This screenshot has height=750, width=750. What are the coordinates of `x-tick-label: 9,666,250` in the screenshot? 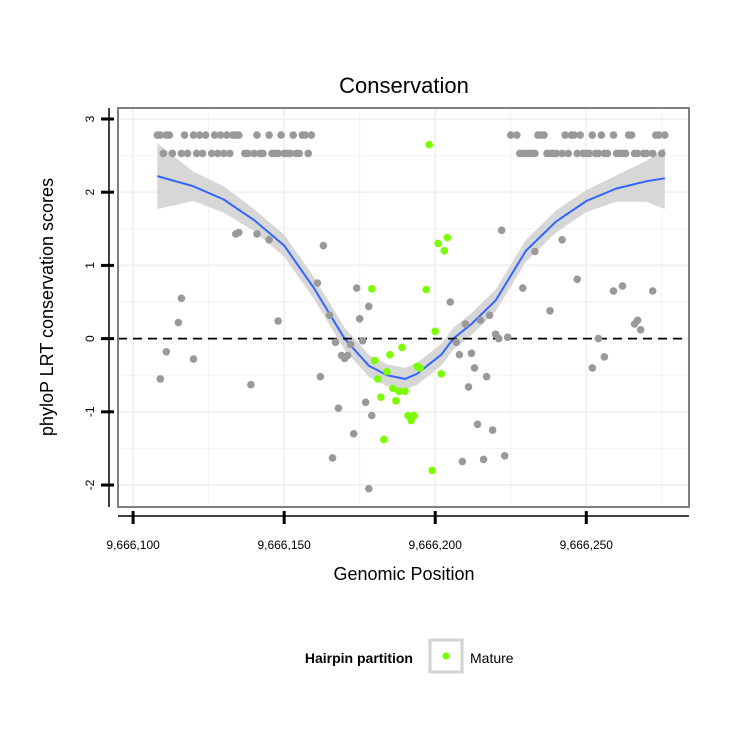 It's located at (587, 545).